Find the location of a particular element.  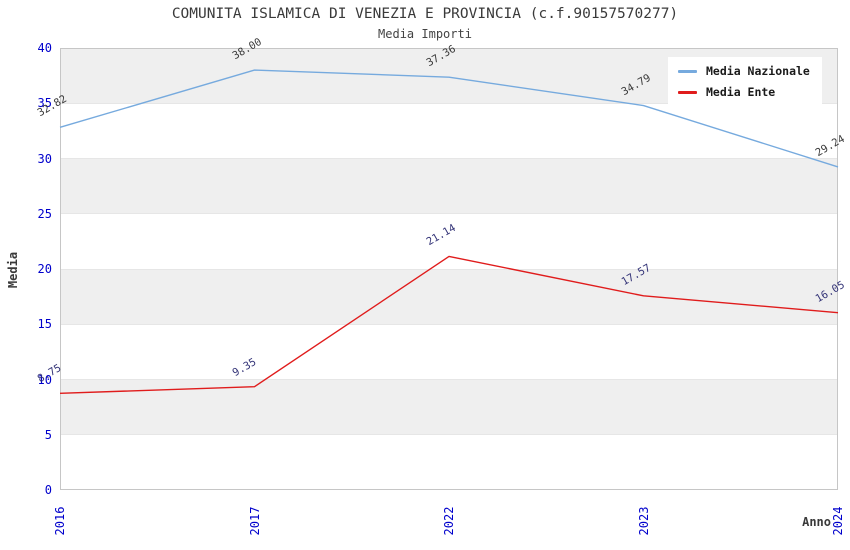

y-tick-label: 20 is located at coordinates (44, 269).